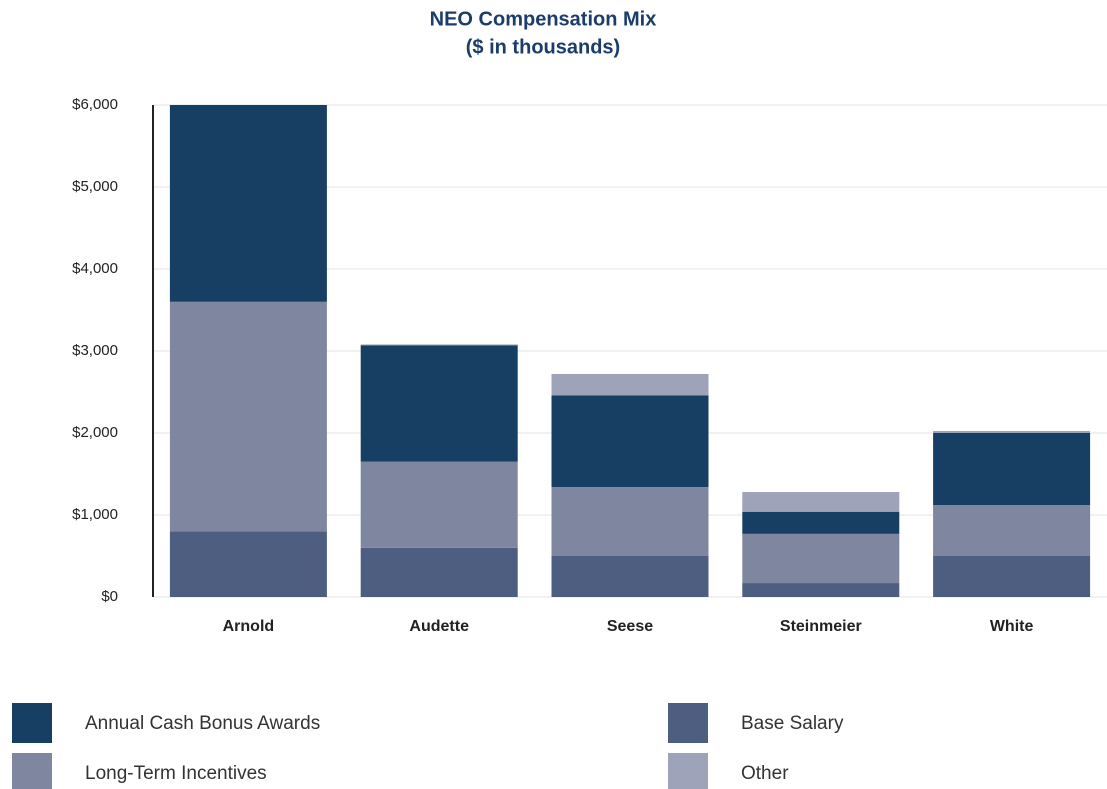 The image size is (1107, 789). What do you see at coordinates (109, 596) in the screenshot?
I see `y-tick-label: $0` at bounding box center [109, 596].